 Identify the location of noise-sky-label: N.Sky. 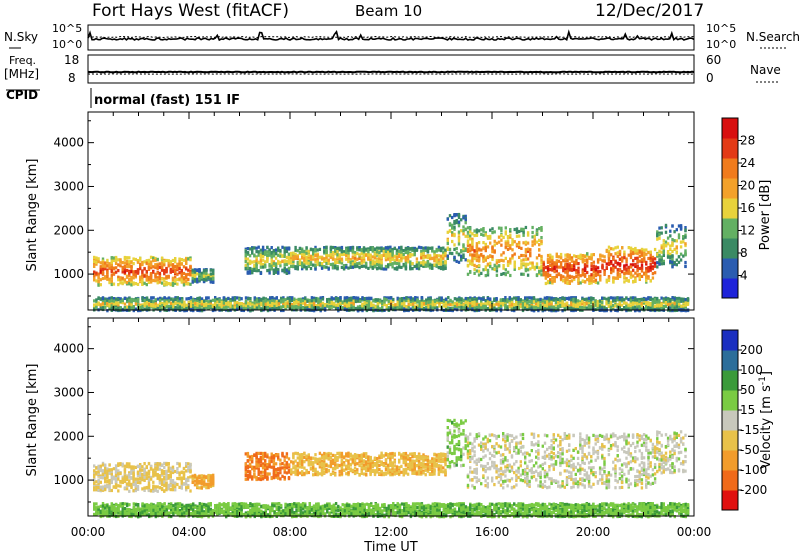
(21, 37).